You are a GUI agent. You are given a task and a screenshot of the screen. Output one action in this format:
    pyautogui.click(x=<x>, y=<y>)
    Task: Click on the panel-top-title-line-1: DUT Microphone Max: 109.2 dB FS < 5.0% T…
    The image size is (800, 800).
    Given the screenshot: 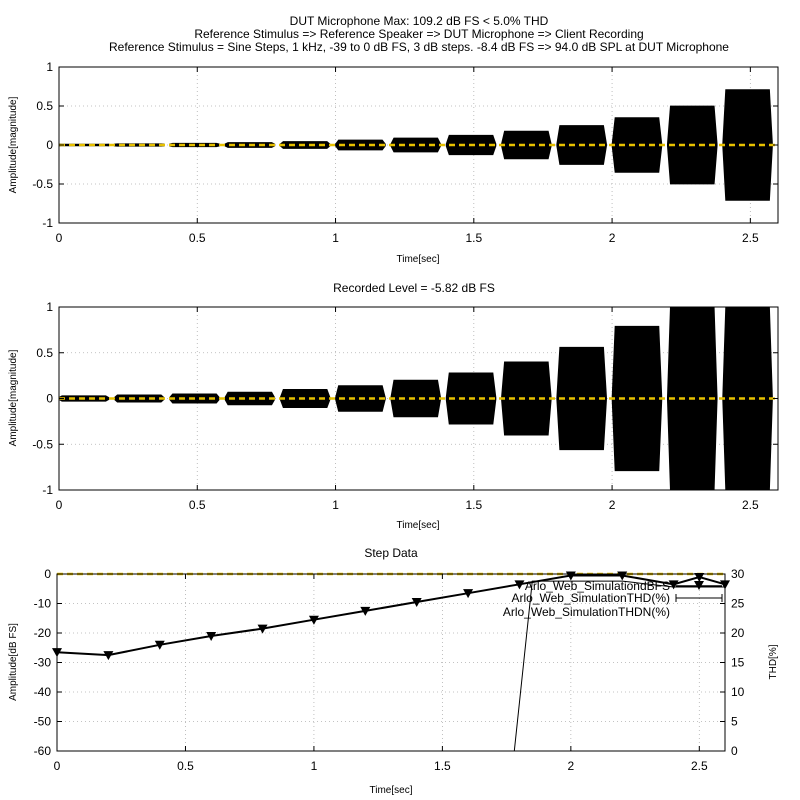 What is the action you would take?
    pyautogui.click(x=419, y=21)
    